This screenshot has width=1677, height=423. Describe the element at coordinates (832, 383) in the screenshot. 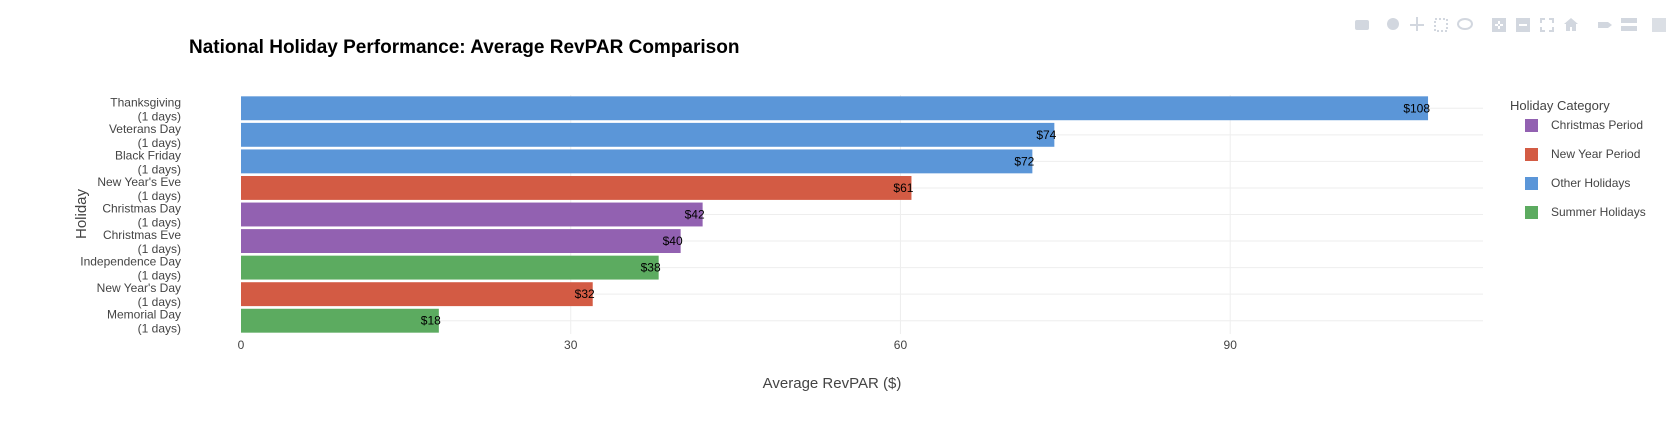

I see `x-axis-title: Average RevPAR ($)` at that location.